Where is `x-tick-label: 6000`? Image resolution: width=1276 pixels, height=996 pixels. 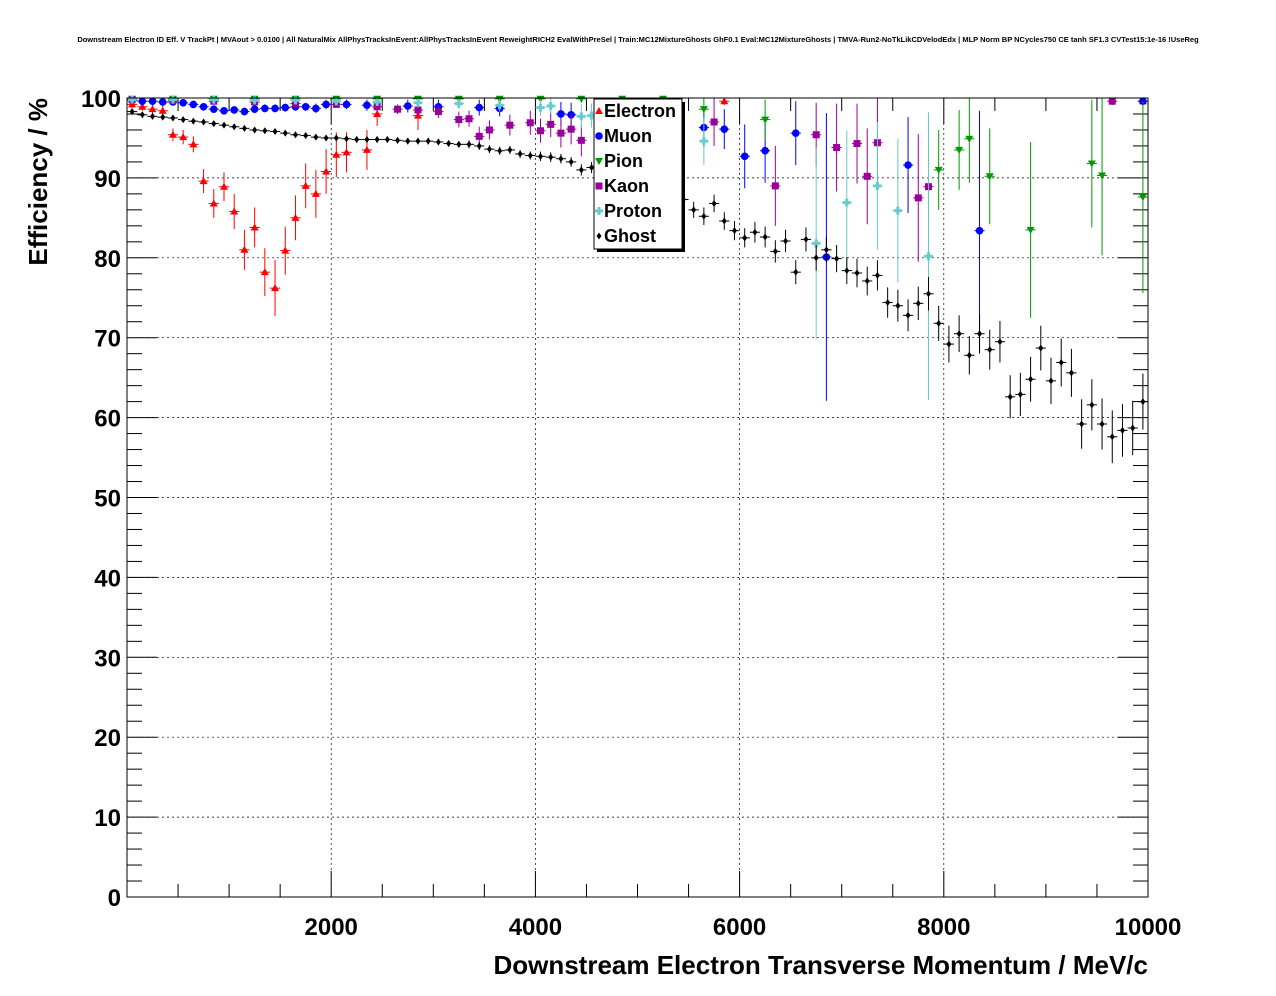
x-tick-label: 6000 is located at coordinates (739, 927).